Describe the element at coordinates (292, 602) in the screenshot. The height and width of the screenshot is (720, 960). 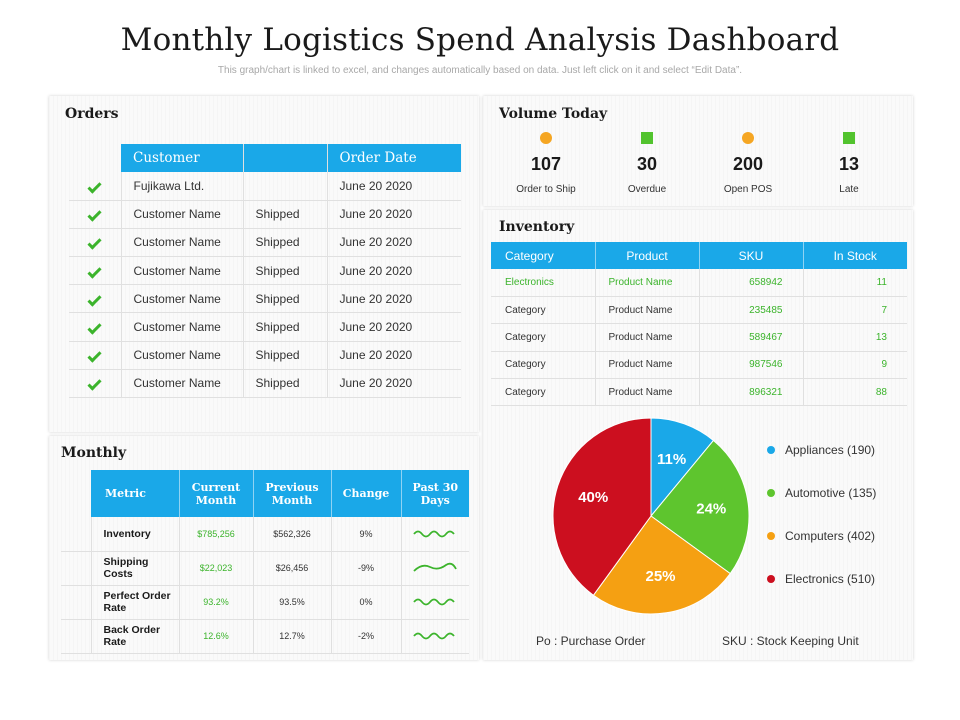
I see `monthly-previous: 93.5%` at that location.